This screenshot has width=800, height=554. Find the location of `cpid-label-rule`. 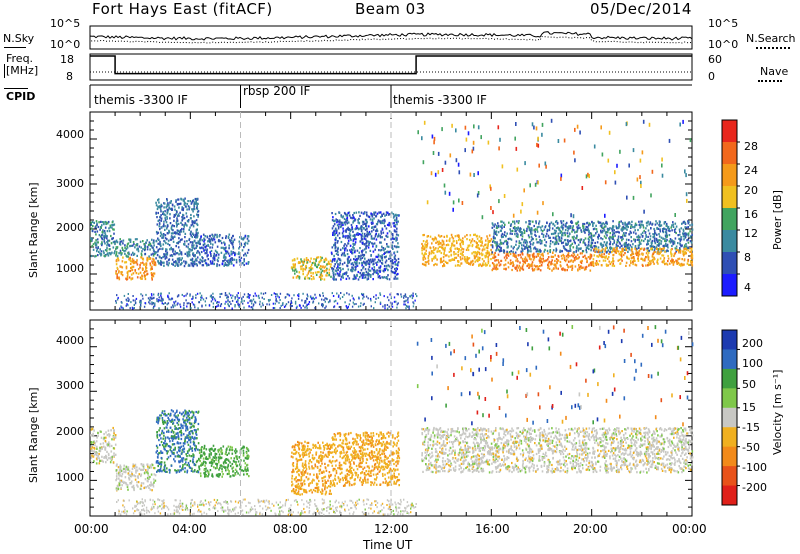

cpid-label-rule is located at coordinates (16, 88).